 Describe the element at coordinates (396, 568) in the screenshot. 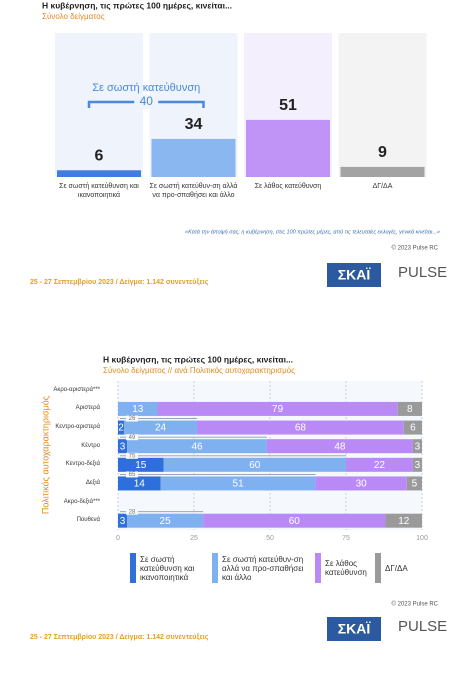

I see `legend-label: ΔΓ/ΔΑ` at that location.